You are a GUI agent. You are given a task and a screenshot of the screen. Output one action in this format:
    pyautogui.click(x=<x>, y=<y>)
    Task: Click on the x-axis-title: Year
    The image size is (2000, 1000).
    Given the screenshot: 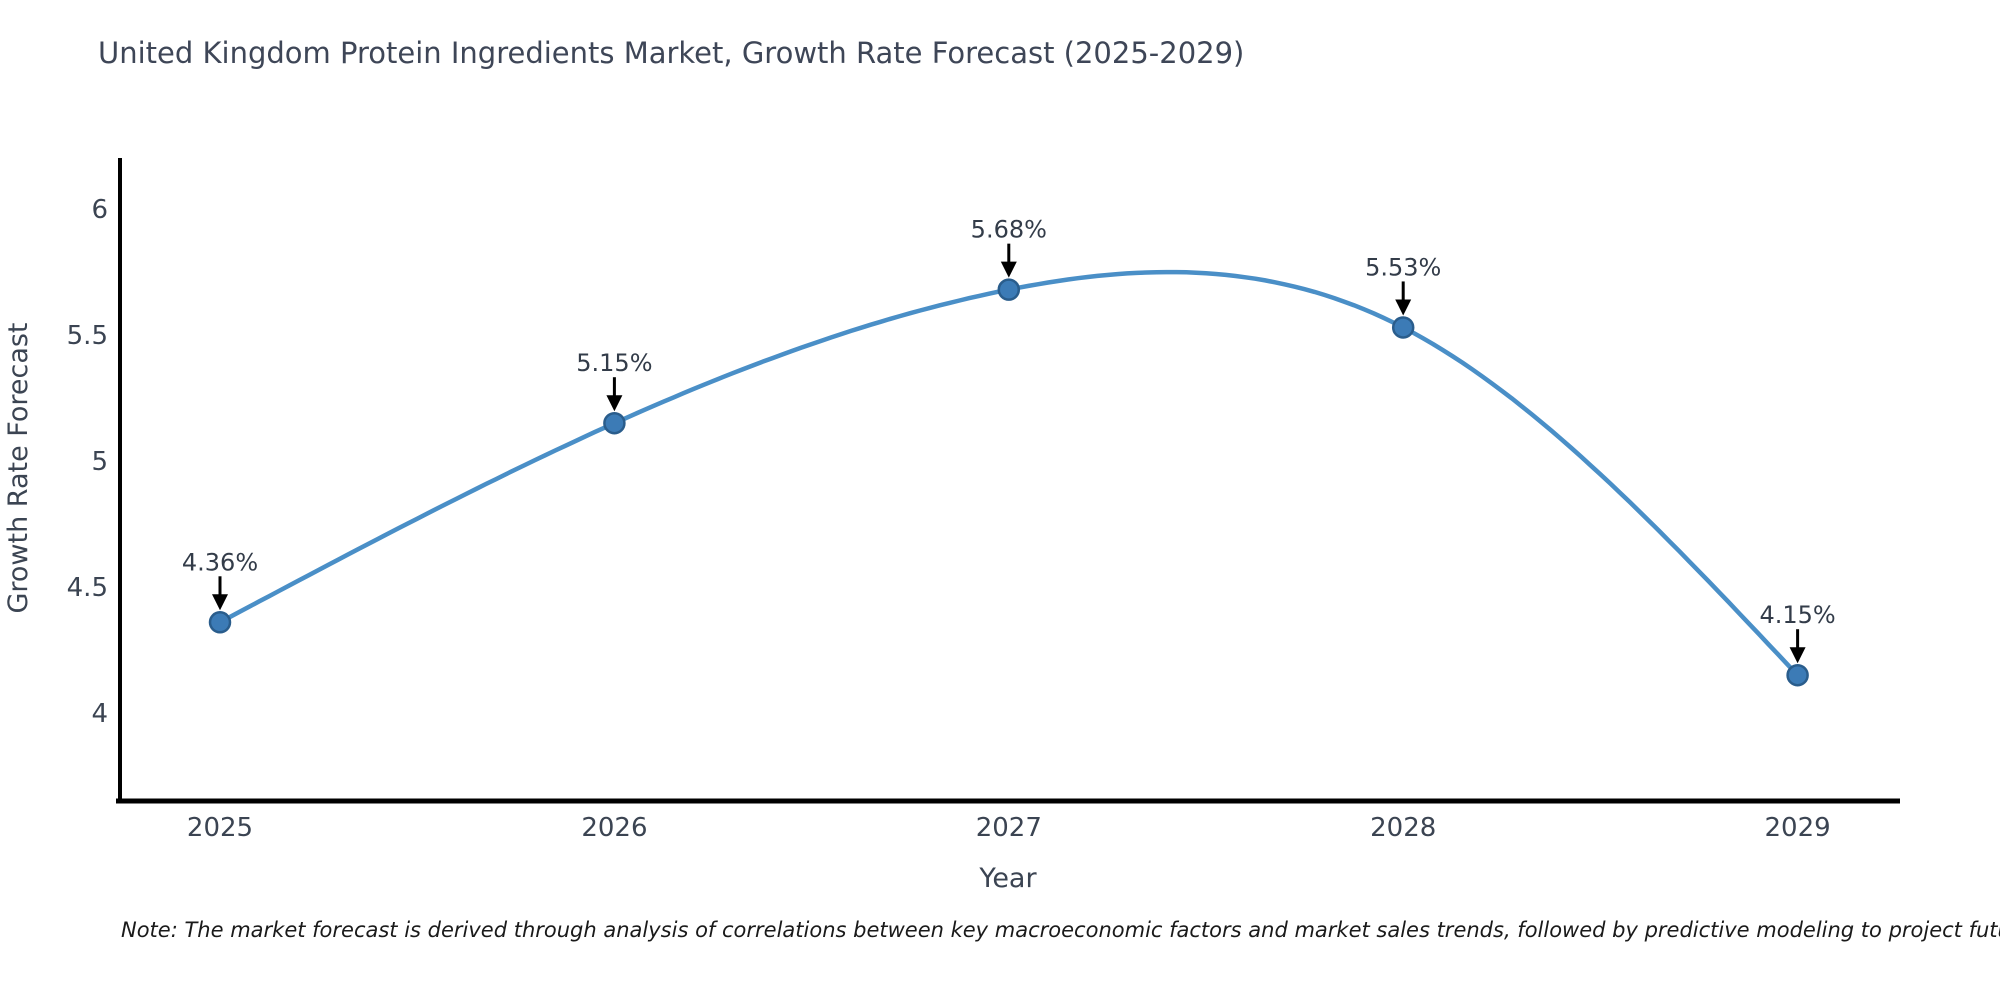 What is the action you would take?
    pyautogui.click(x=1007, y=878)
    